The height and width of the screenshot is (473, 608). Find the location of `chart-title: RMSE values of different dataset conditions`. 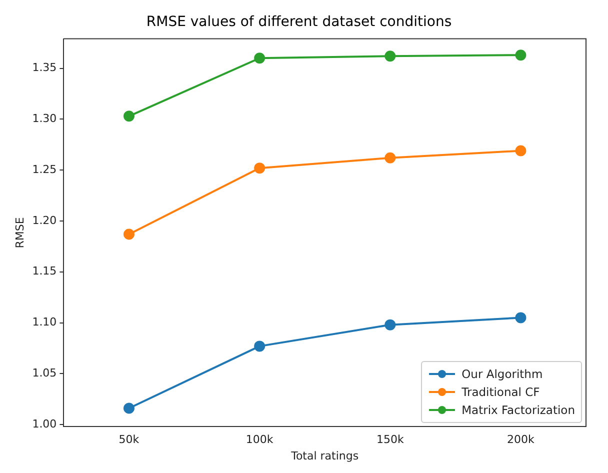

chart-title: RMSE values of different dataset conditions is located at coordinates (299, 22).